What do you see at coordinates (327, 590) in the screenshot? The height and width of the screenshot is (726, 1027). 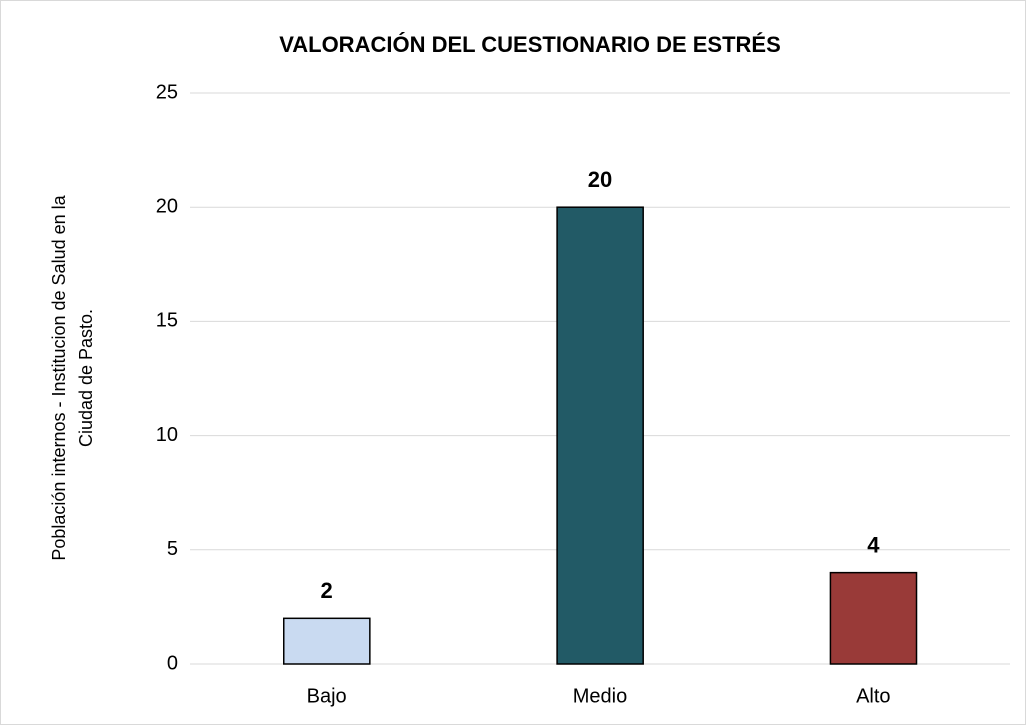 I see `value-label: 2` at bounding box center [327, 590].